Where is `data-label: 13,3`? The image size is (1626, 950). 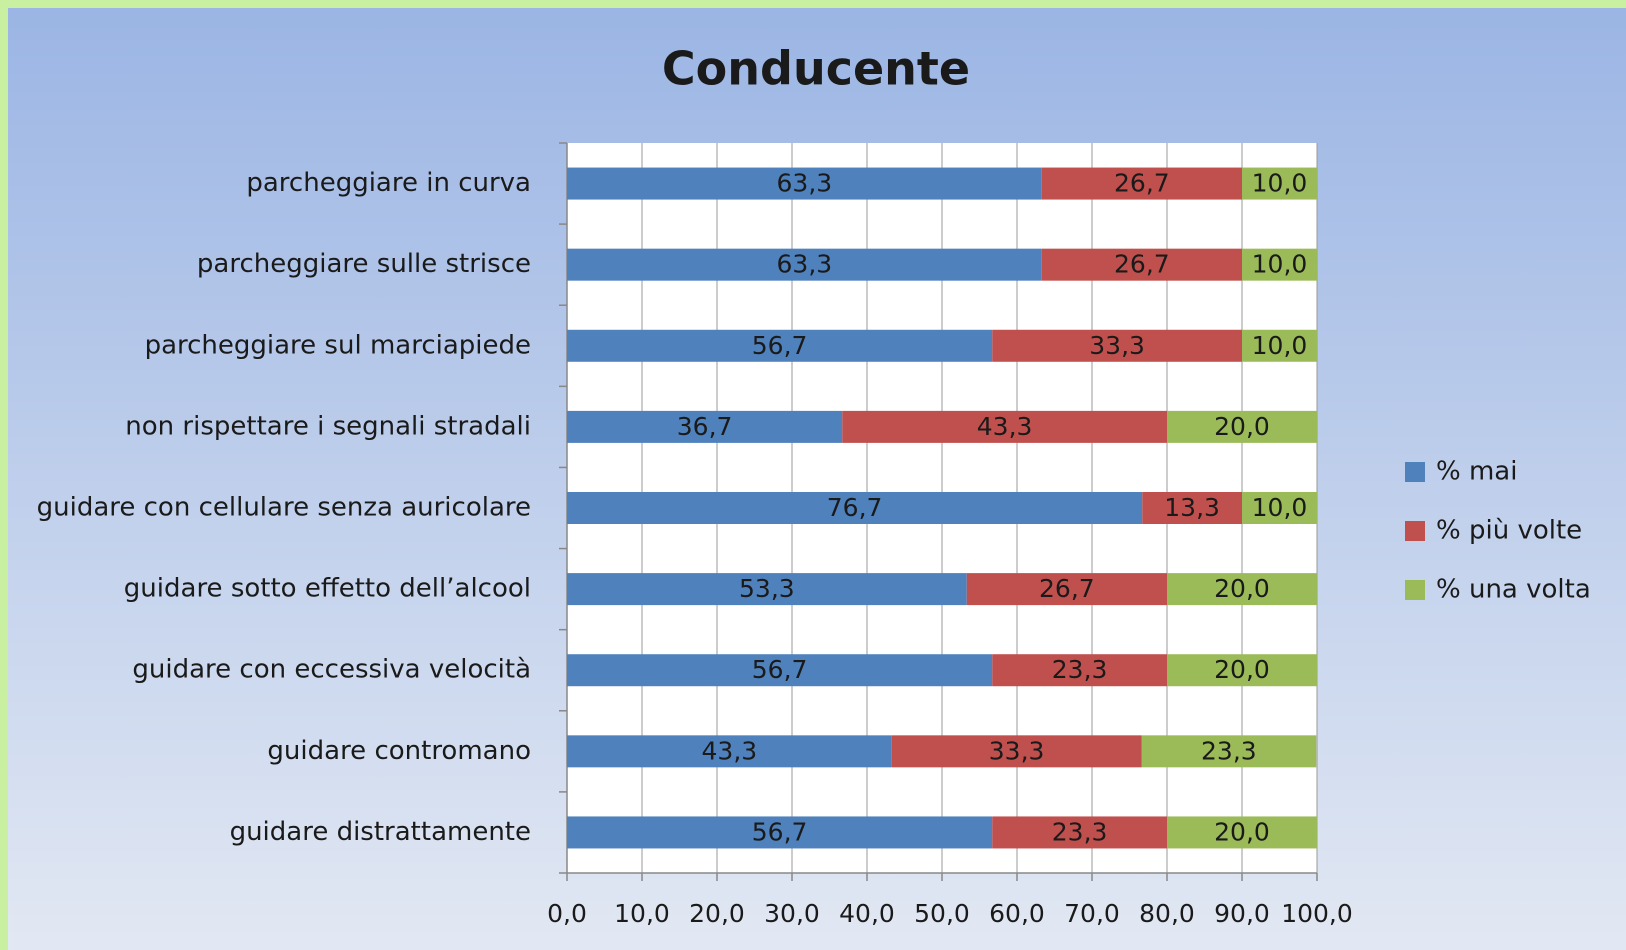
data-label: 13,3 is located at coordinates (1192, 507).